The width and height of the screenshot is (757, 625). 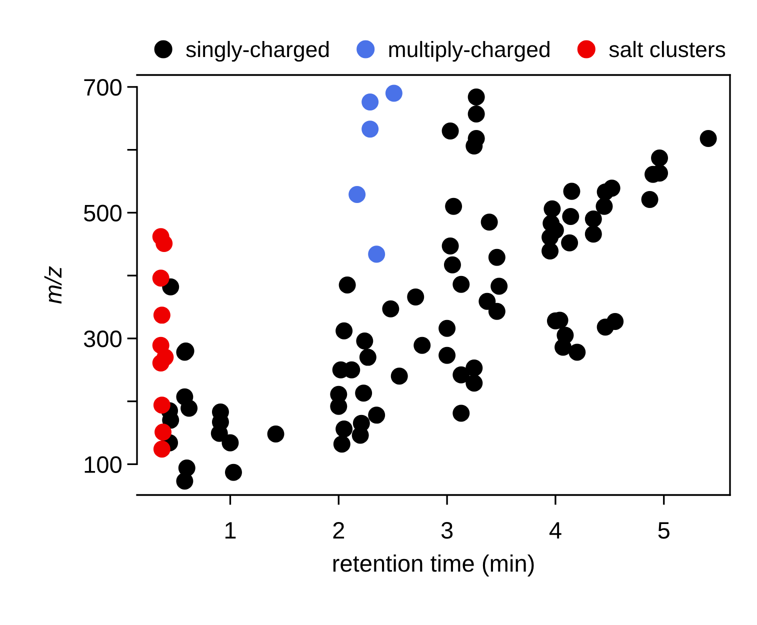 What do you see at coordinates (53, 285) in the screenshot?
I see `y-axis-title: m/z` at bounding box center [53, 285].